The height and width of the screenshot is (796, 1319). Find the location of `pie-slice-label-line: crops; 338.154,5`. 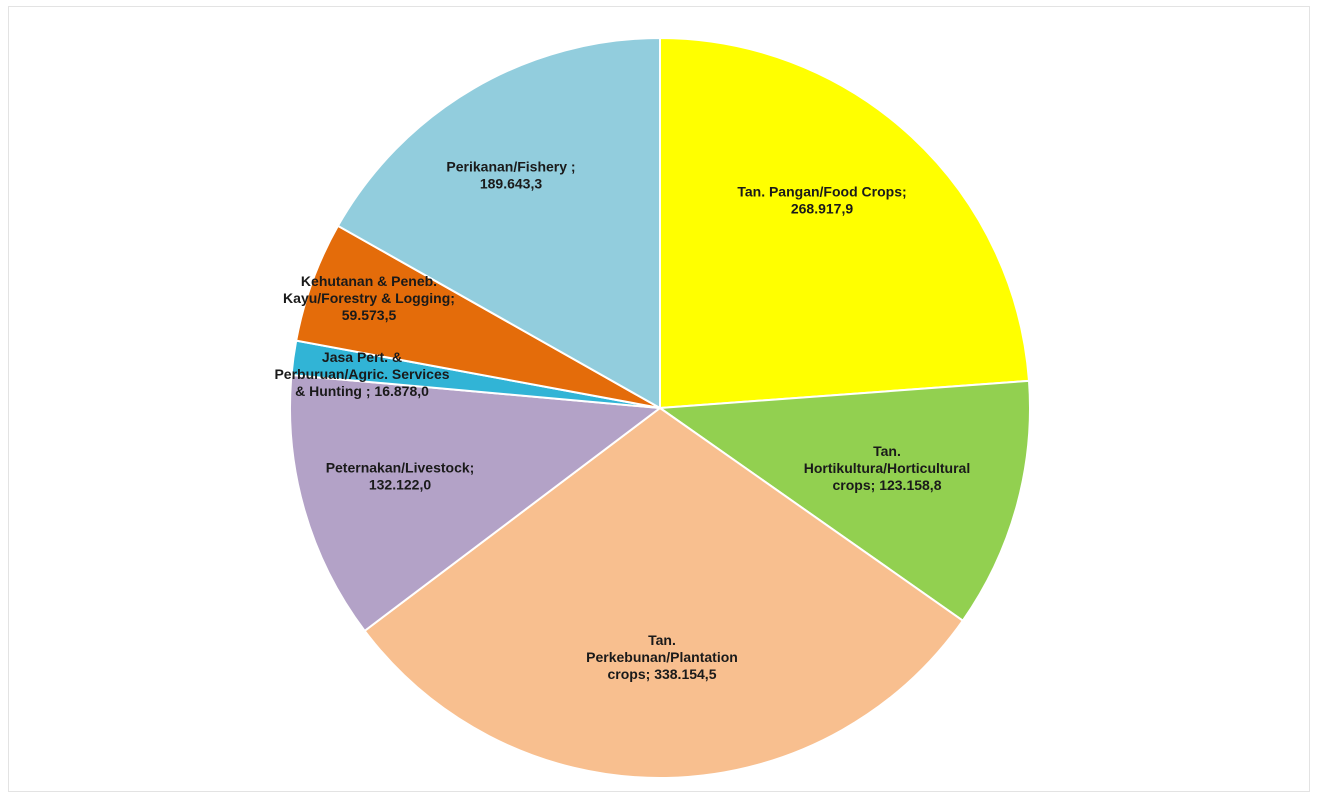

pie-slice-label-line: crops; 338.154,5 is located at coordinates (662, 674).